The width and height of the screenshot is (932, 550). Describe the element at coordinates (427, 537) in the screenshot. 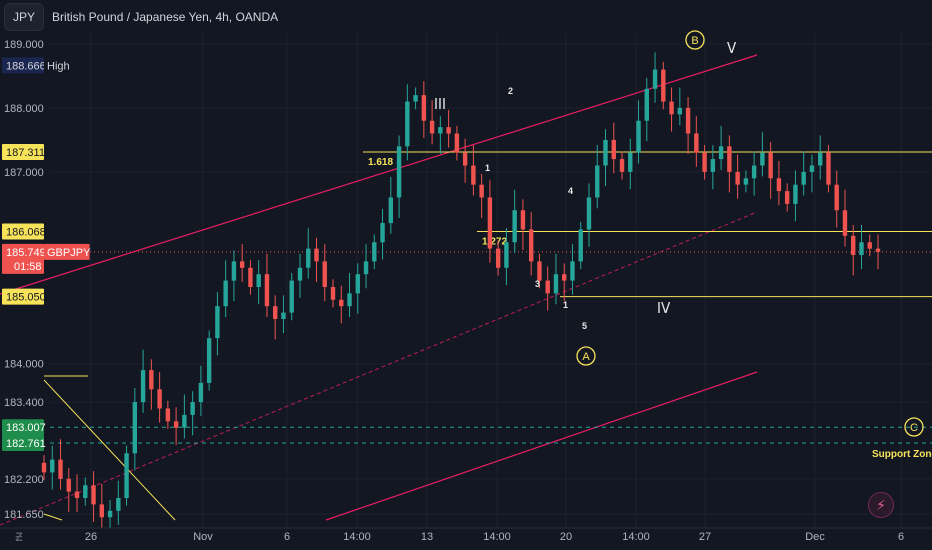

I see `x-tick-label: 13` at that location.